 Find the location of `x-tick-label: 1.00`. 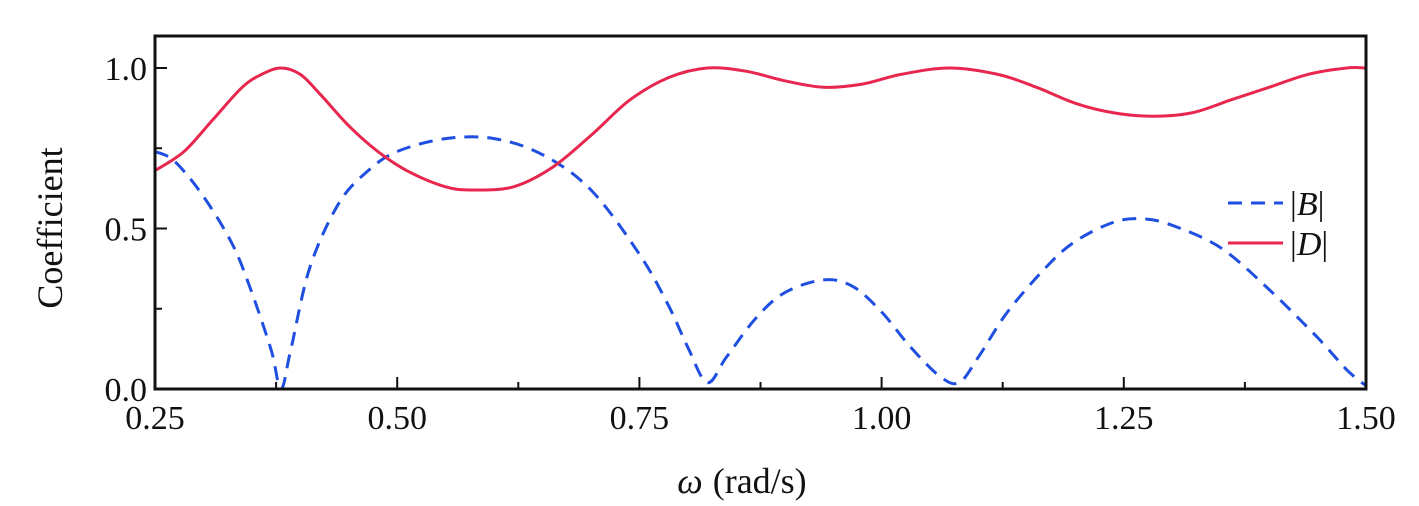

x-tick-label: 1.00 is located at coordinates (882, 418).